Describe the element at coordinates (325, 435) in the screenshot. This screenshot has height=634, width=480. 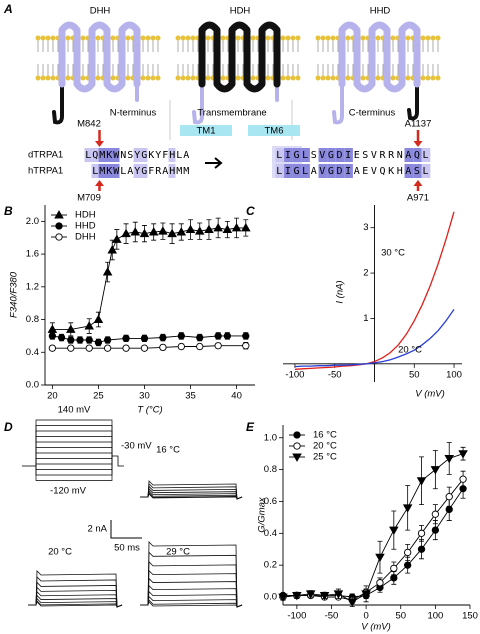
I see `legend-label: 16 °C` at that location.